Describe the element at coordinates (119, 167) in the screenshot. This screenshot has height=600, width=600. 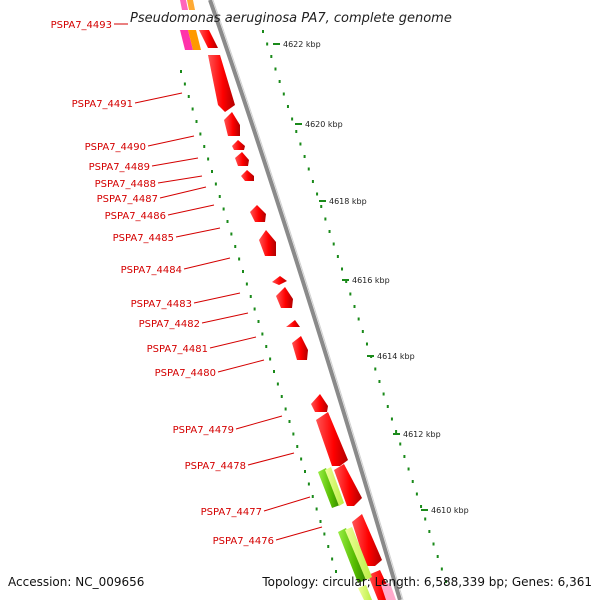
I see `gene-label: PSPA7_4489` at that location.